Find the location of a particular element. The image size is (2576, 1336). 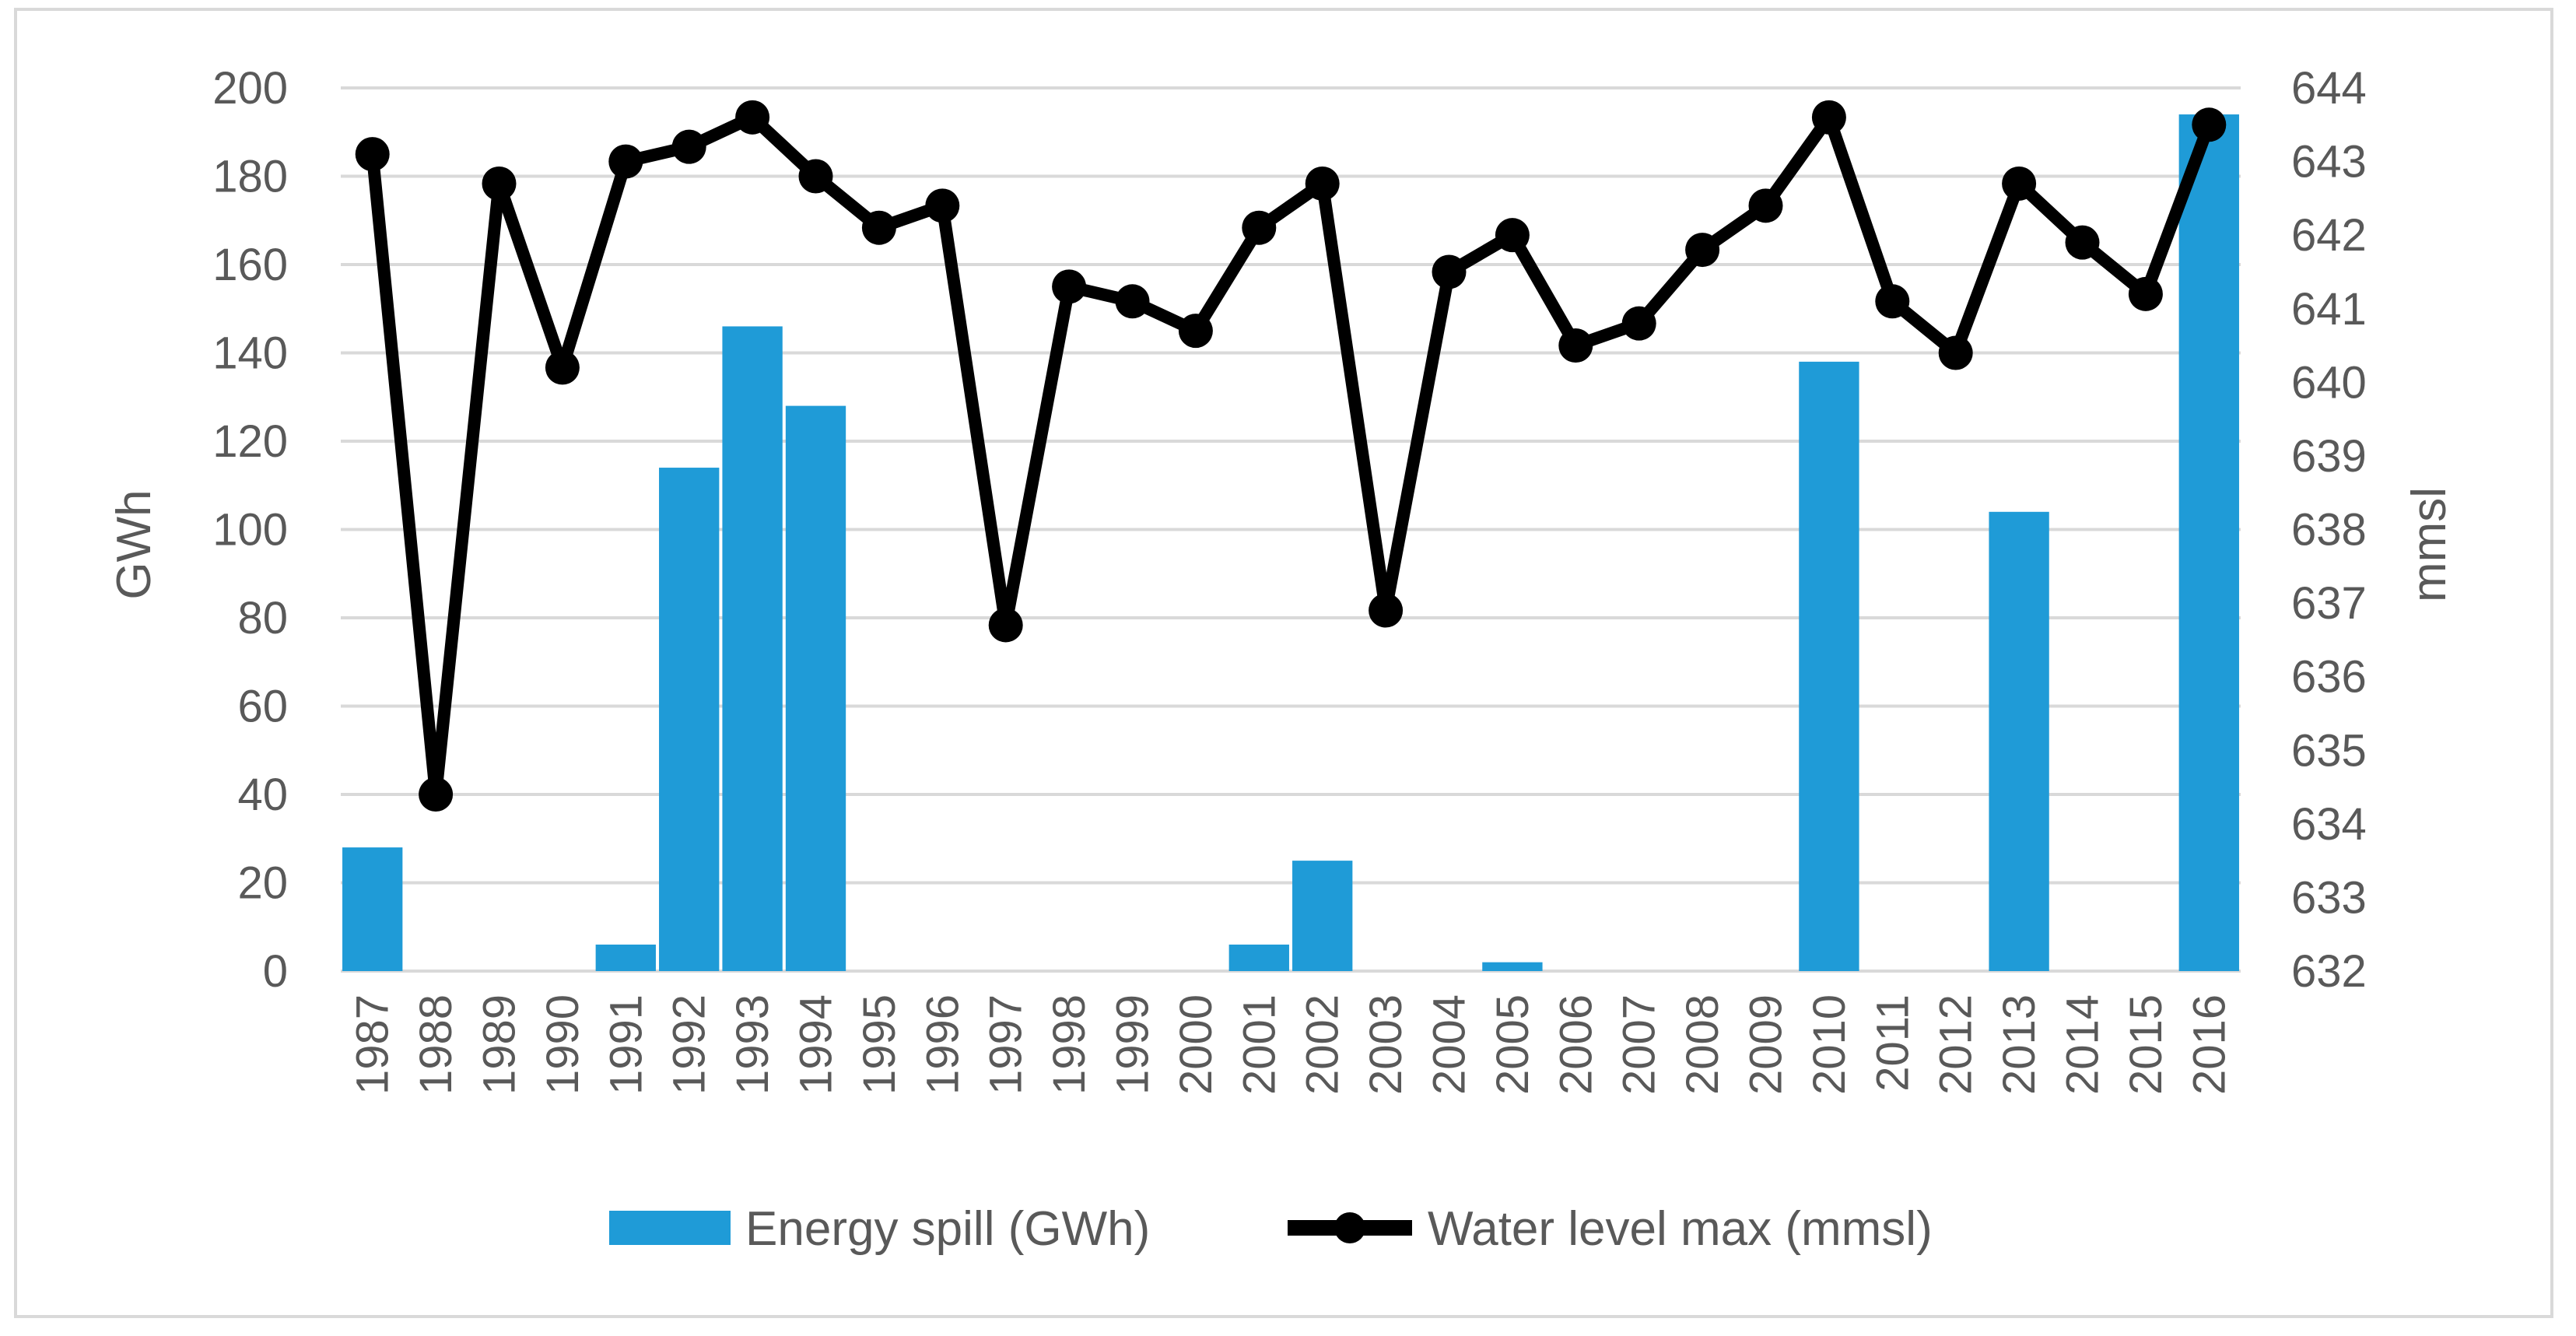

water-level-point-1999 is located at coordinates (1132, 301).